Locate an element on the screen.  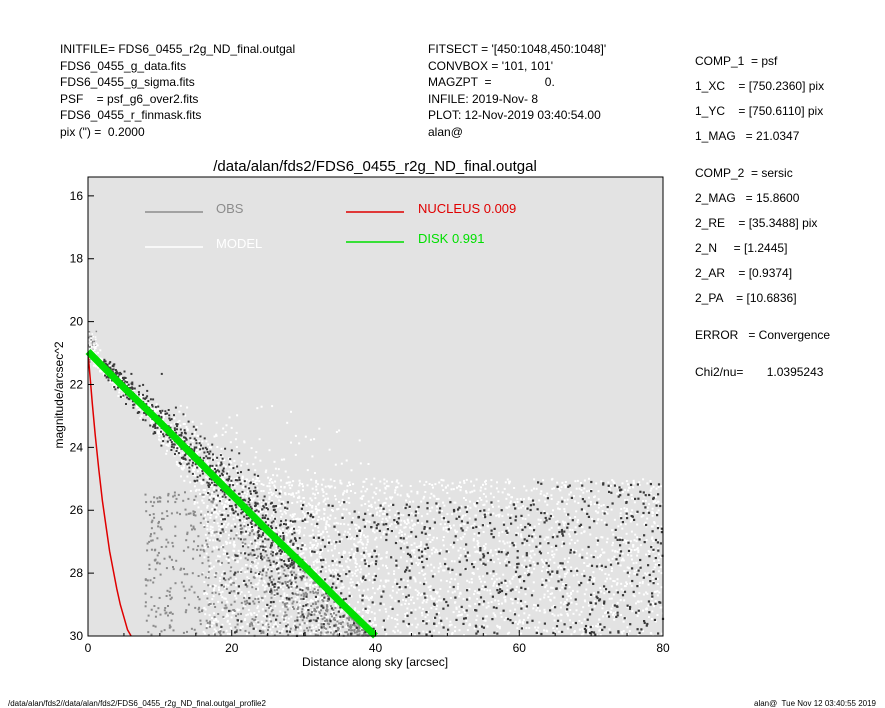
header-right-line: 2_AR = [0.9374] is located at coordinates (744, 273).